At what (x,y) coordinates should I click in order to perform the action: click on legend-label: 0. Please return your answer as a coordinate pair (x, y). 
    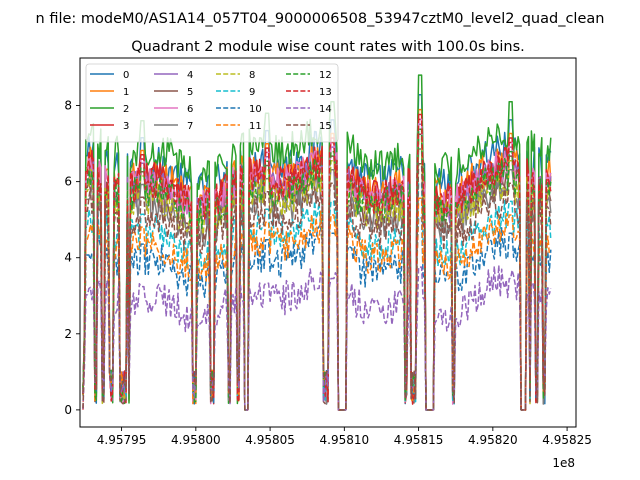
    Looking at the image, I should click on (126, 75).